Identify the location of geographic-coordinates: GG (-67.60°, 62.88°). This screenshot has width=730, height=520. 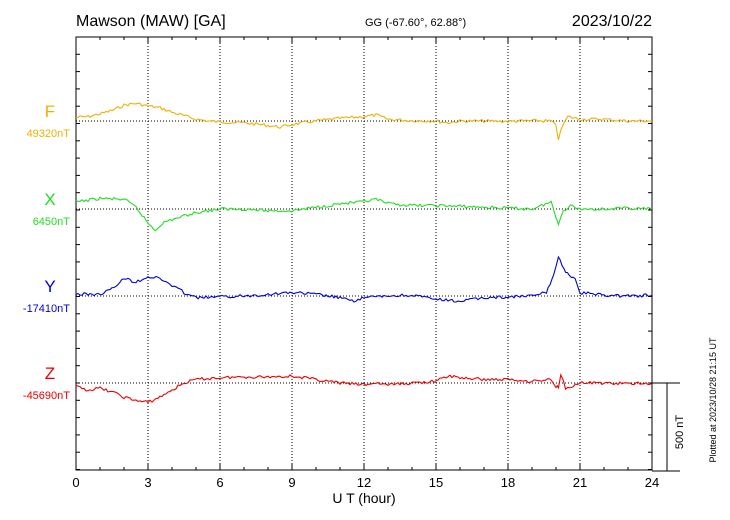
(415, 23).